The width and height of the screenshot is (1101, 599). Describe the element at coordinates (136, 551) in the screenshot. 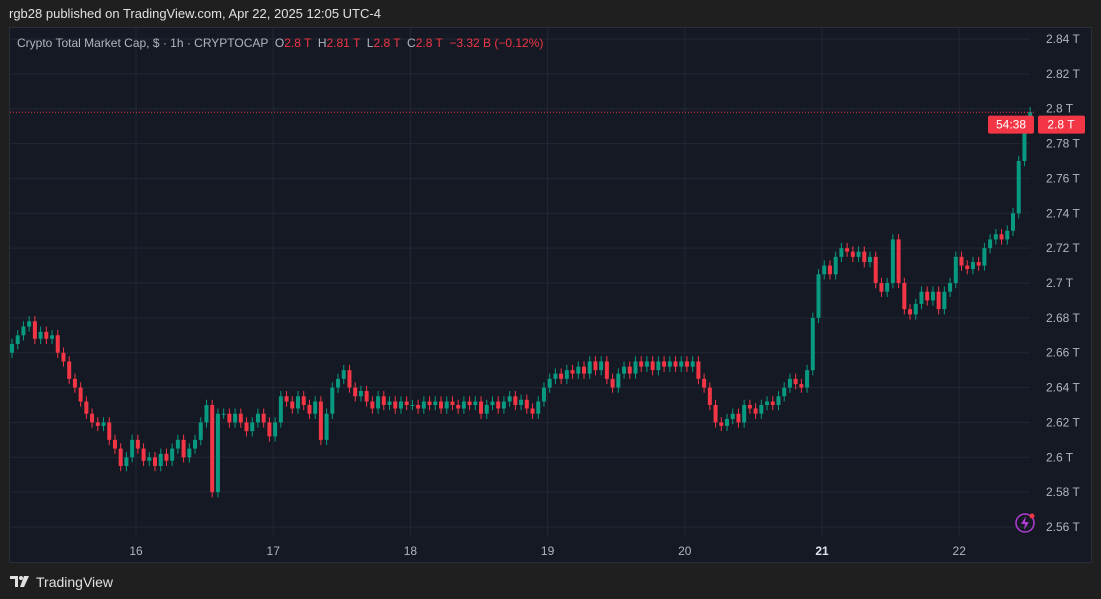

I see `x-tick-label: 16` at that location.